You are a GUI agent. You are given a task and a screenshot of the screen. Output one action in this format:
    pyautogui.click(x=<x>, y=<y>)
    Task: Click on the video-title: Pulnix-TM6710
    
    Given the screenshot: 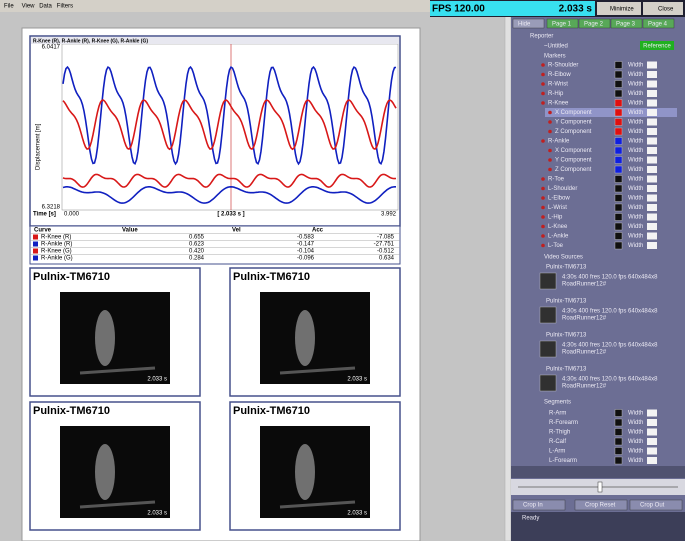 What is the action you would take?
    pyautogui.click(x=71, y=277)
    